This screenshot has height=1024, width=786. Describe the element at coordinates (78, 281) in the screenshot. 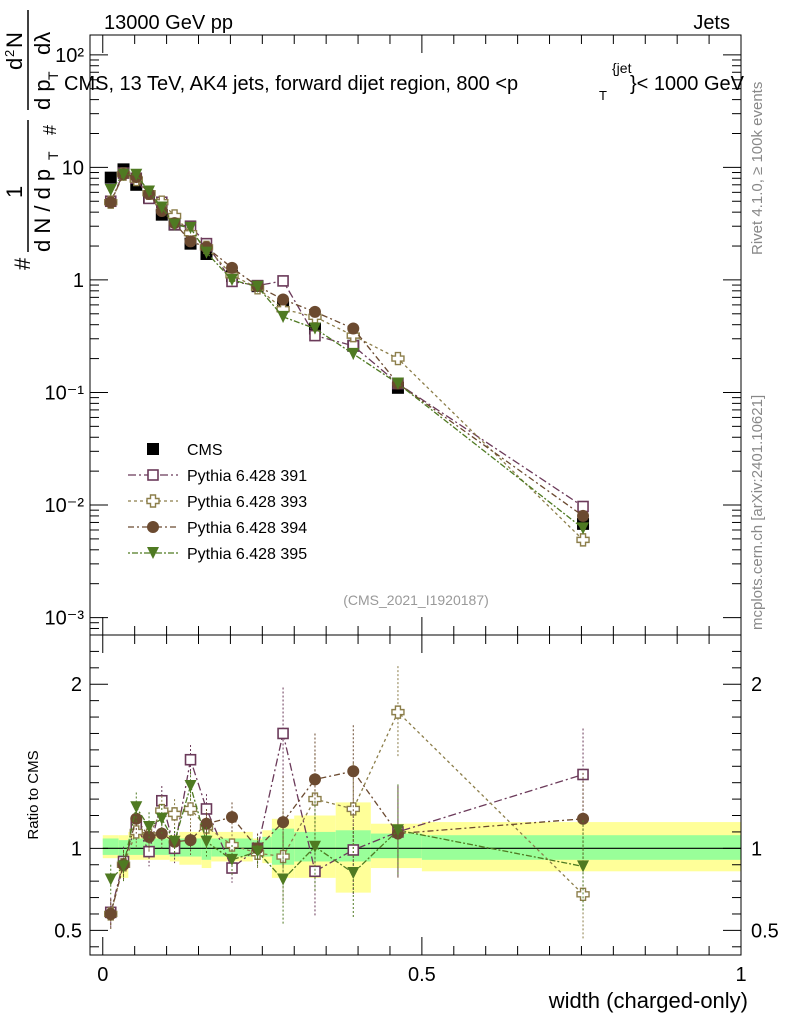

I see `main-y-tick-label: 1` at that location.